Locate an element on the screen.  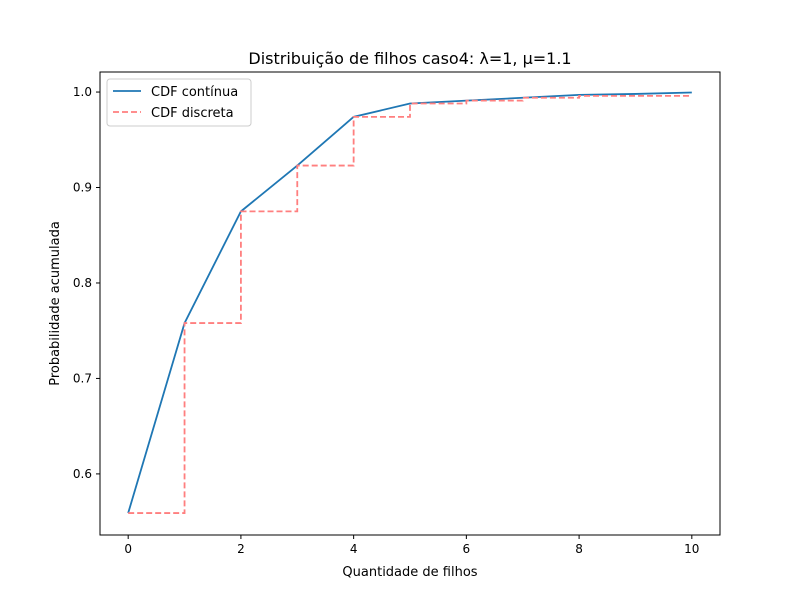
x-tick-label: 4 is located at coordinates (354, 549).